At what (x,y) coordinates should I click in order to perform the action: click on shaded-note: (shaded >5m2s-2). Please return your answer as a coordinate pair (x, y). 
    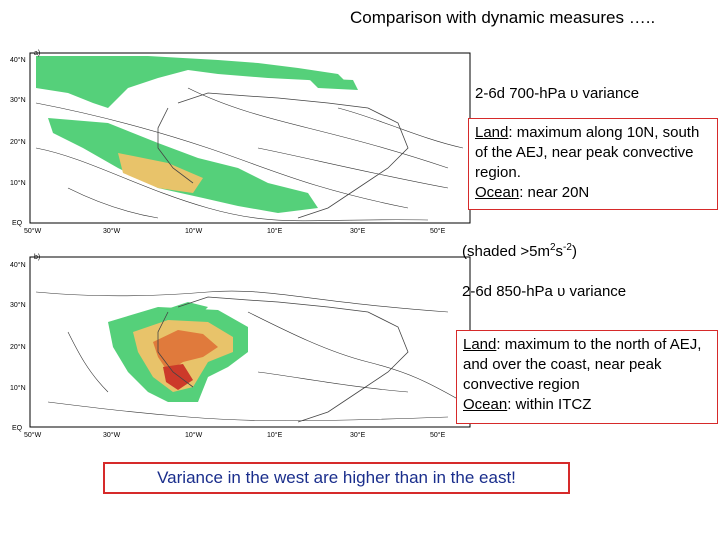
    Looking at the image, I should click on (519, 250).